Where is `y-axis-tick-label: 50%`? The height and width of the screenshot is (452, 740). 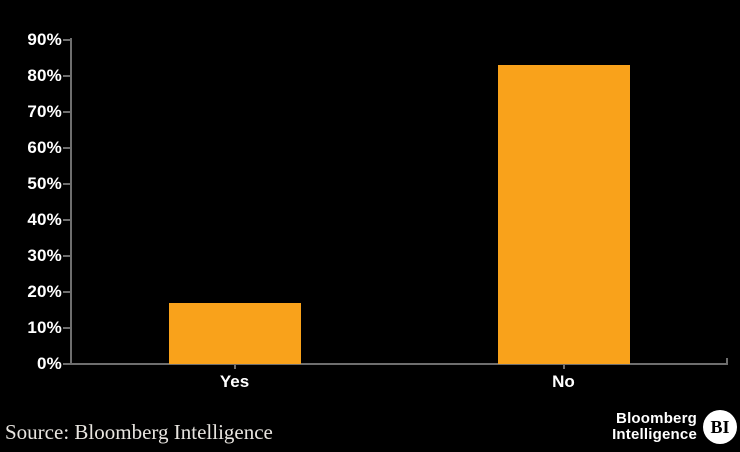
y-axis-tick-label: 50% is located at coordinates (44, 183).